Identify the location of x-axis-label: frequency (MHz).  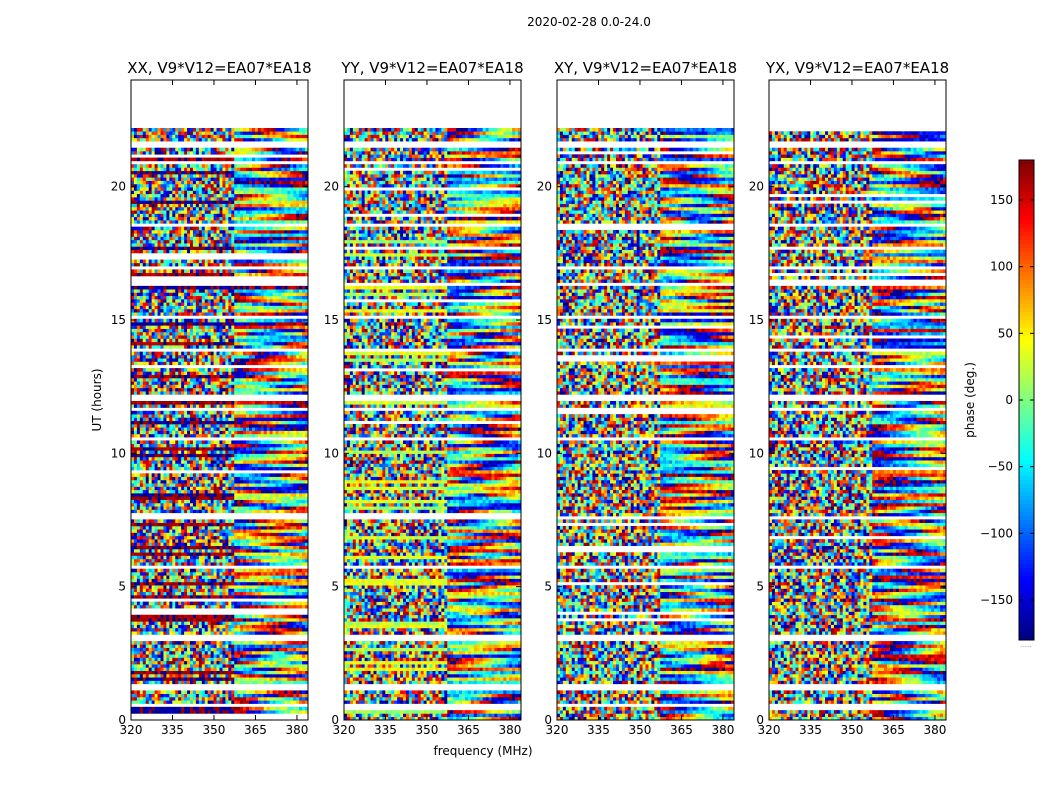
(482, 751).